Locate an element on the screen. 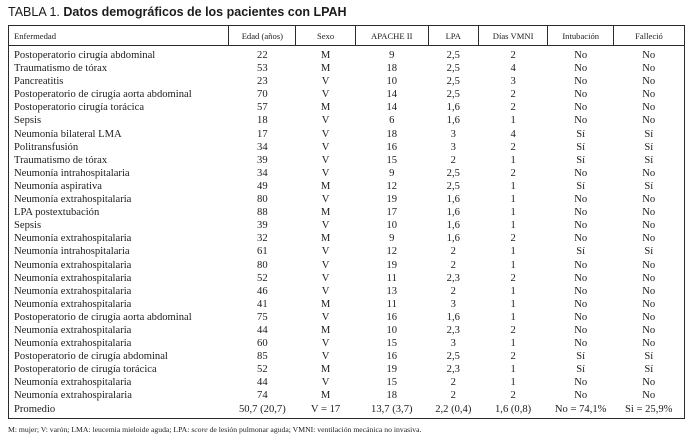  table-cell: 17 is located at coordinates (392, 213).